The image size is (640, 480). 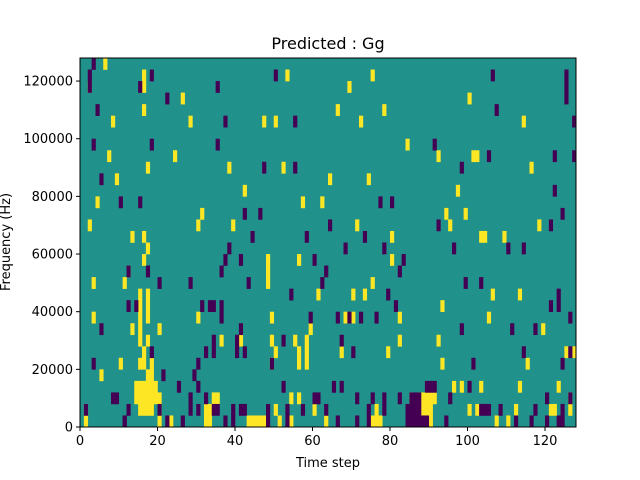 What do you see at coordinates (390, 441) in the screenshot?
I see `x-tick-label: 80` at bounding box center [390, 441].